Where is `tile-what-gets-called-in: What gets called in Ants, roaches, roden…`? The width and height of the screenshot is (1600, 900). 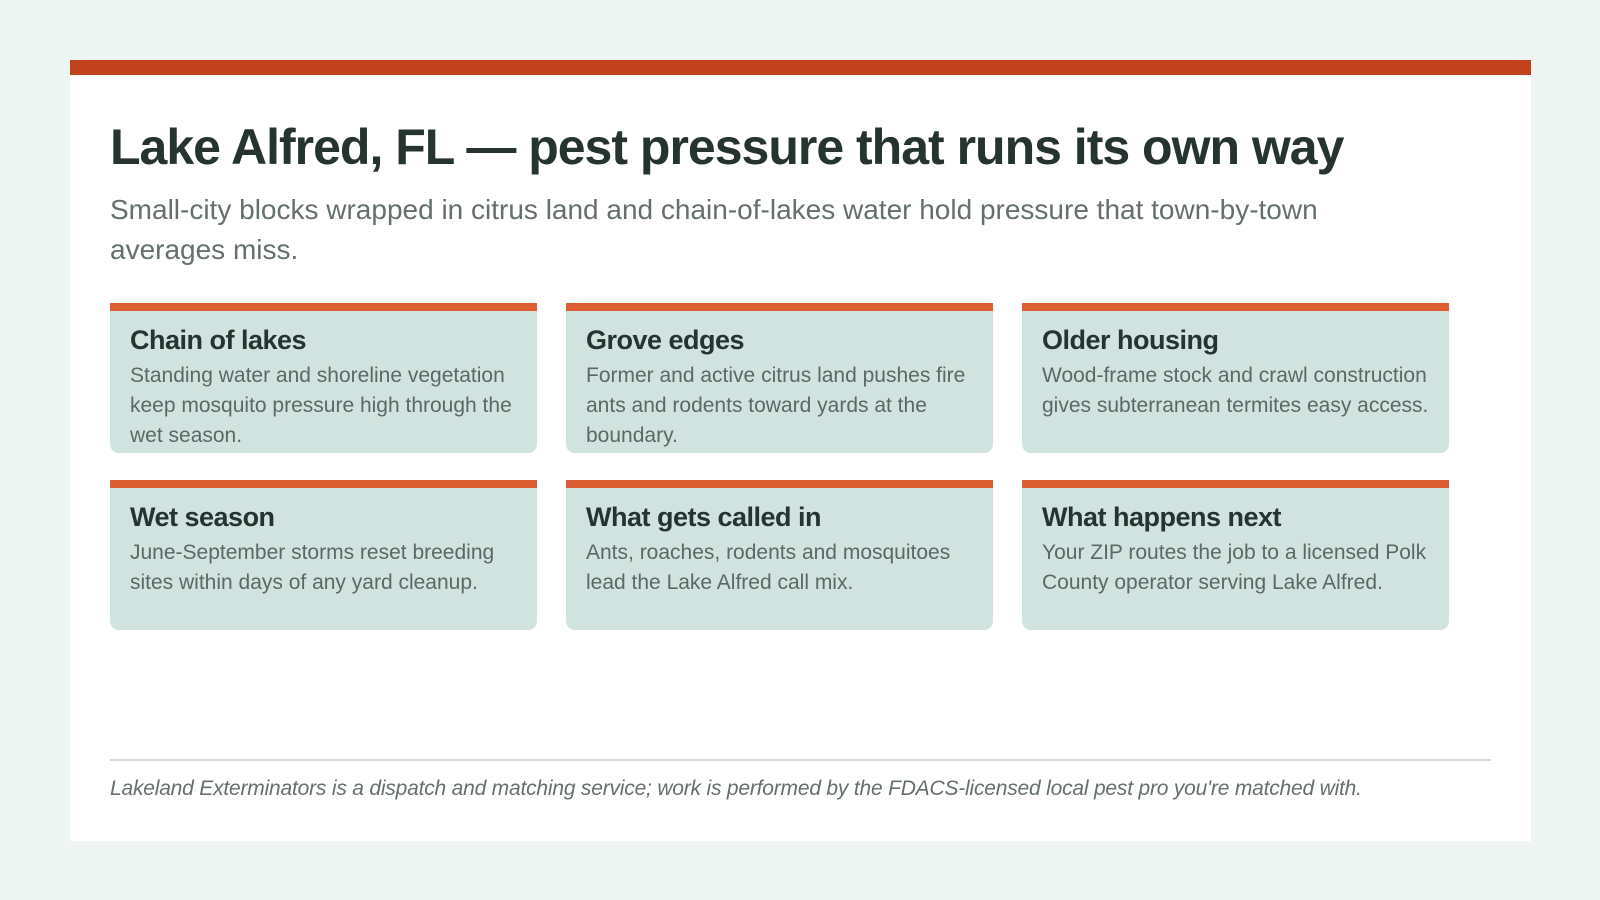 tile-what-gets-called-in: What gets called in Ants, roaches, roden… is located at coordinates (779, 555).